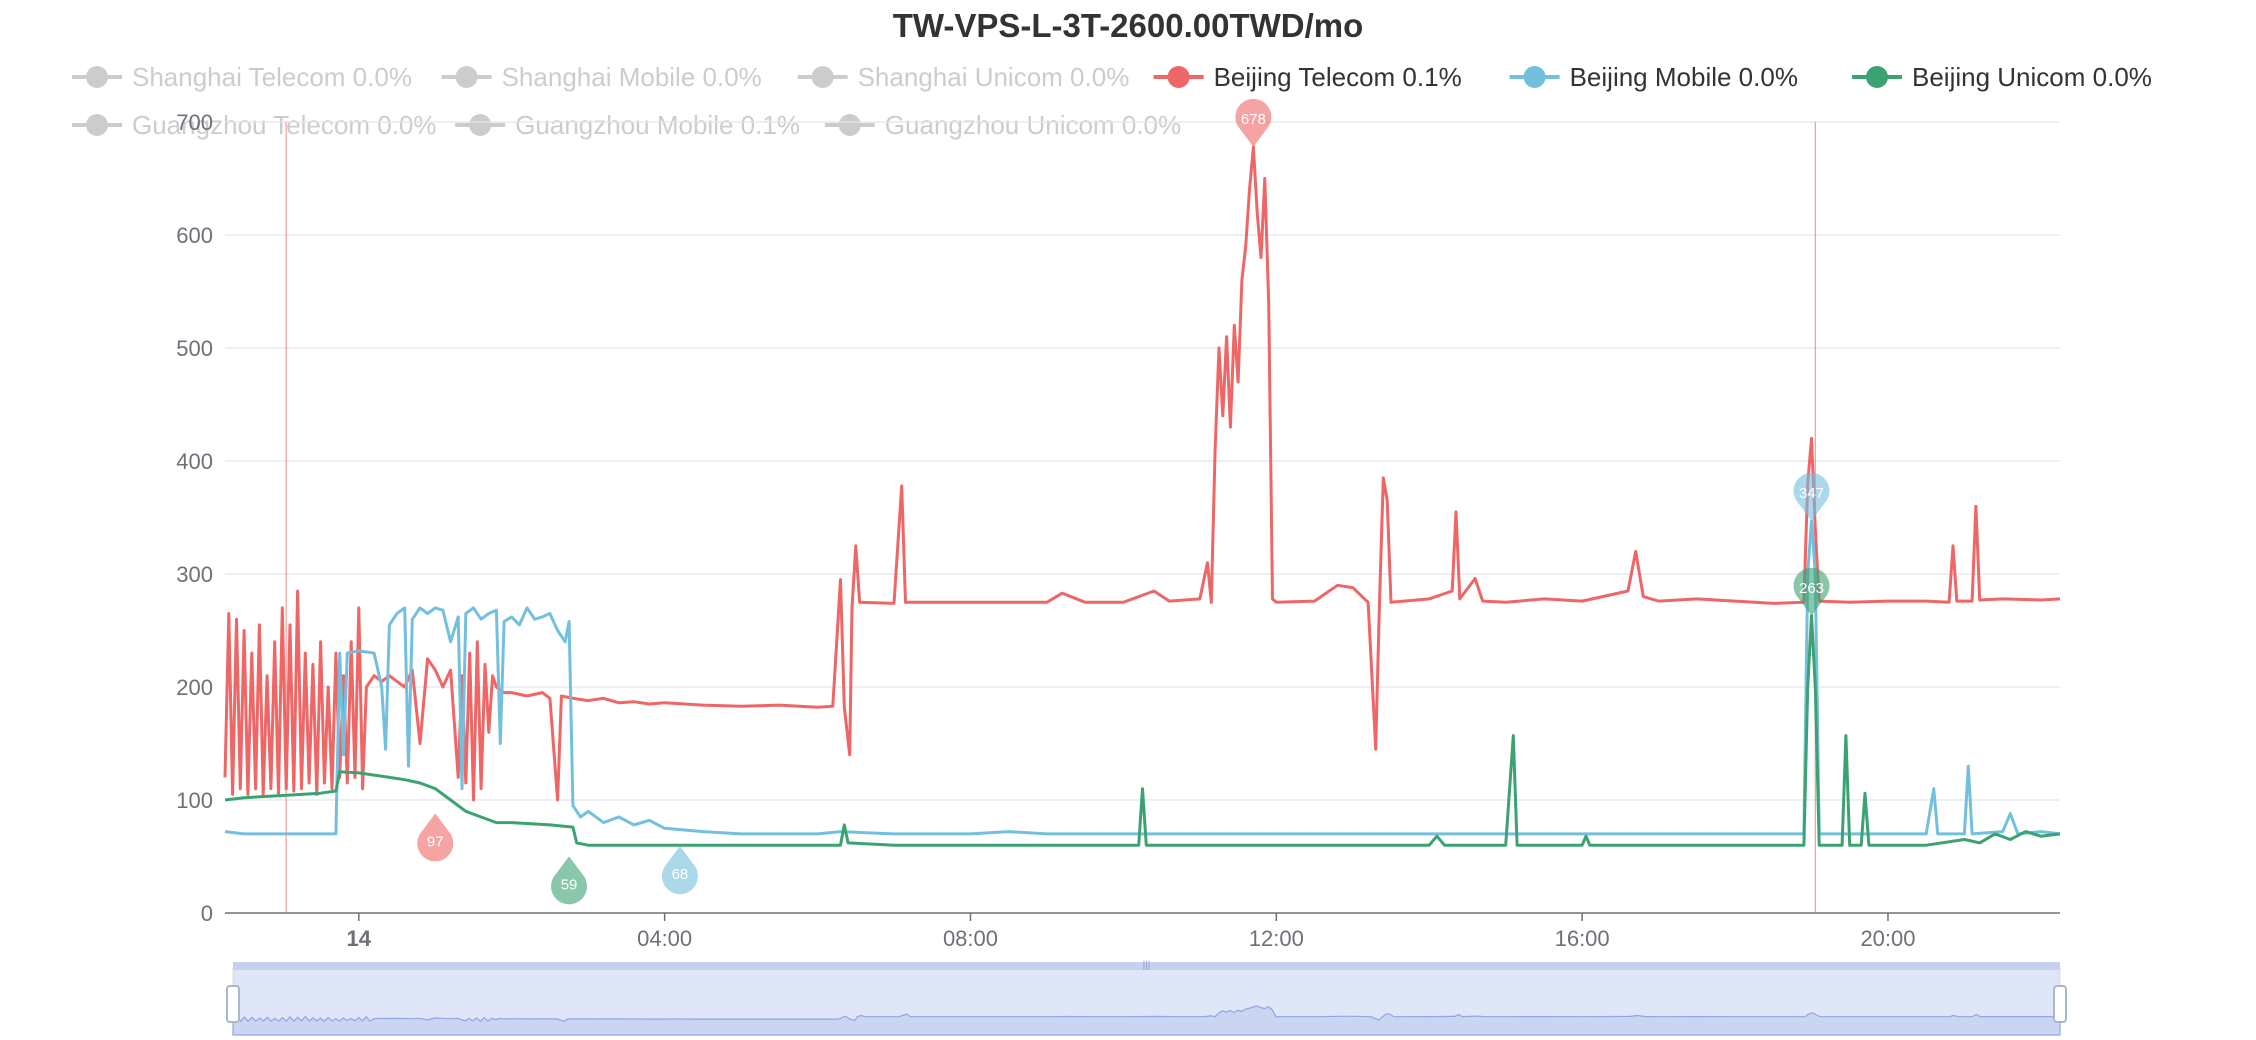 The height and width of the screenshot is (1040, 2256). I want to click on x-tick-label: 14, so click(359, 938).